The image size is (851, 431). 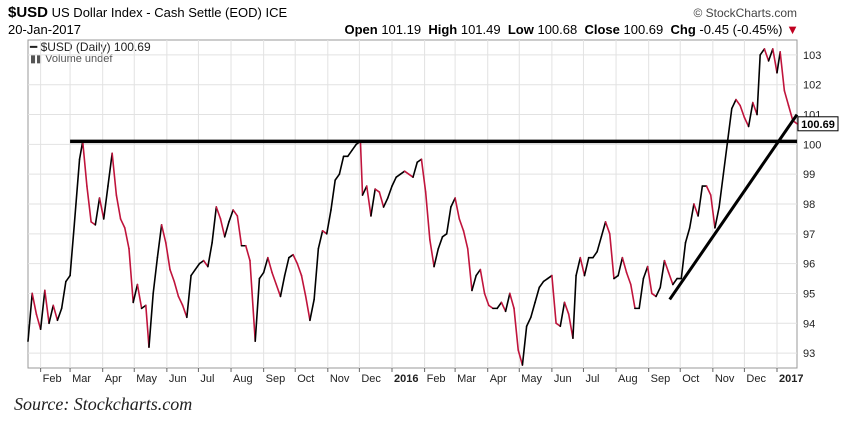 I want to click on volume-bars-icon: ▮▮, so click(x=36, y=59).